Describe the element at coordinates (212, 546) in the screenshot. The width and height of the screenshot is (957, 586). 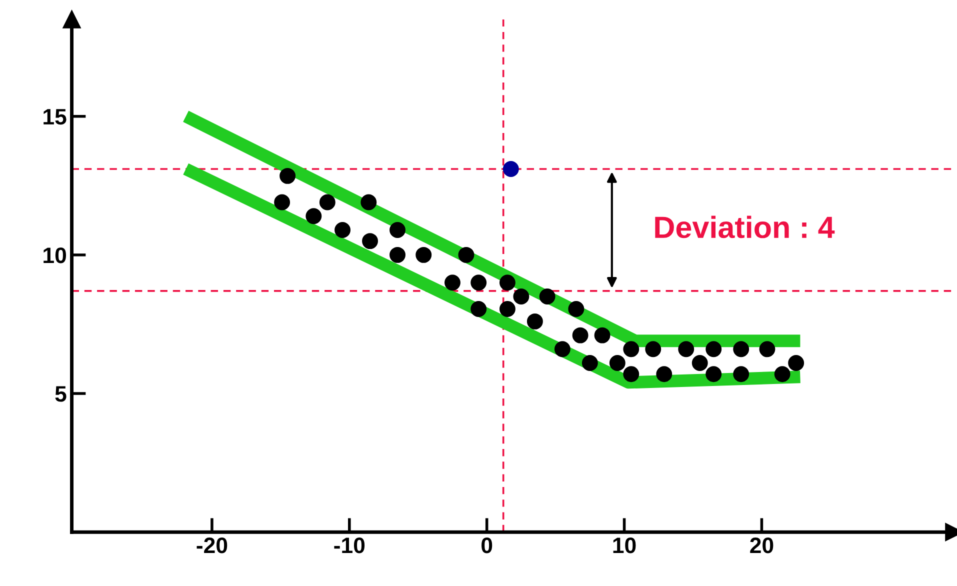
I see `x-tick-label: -20` at that location.